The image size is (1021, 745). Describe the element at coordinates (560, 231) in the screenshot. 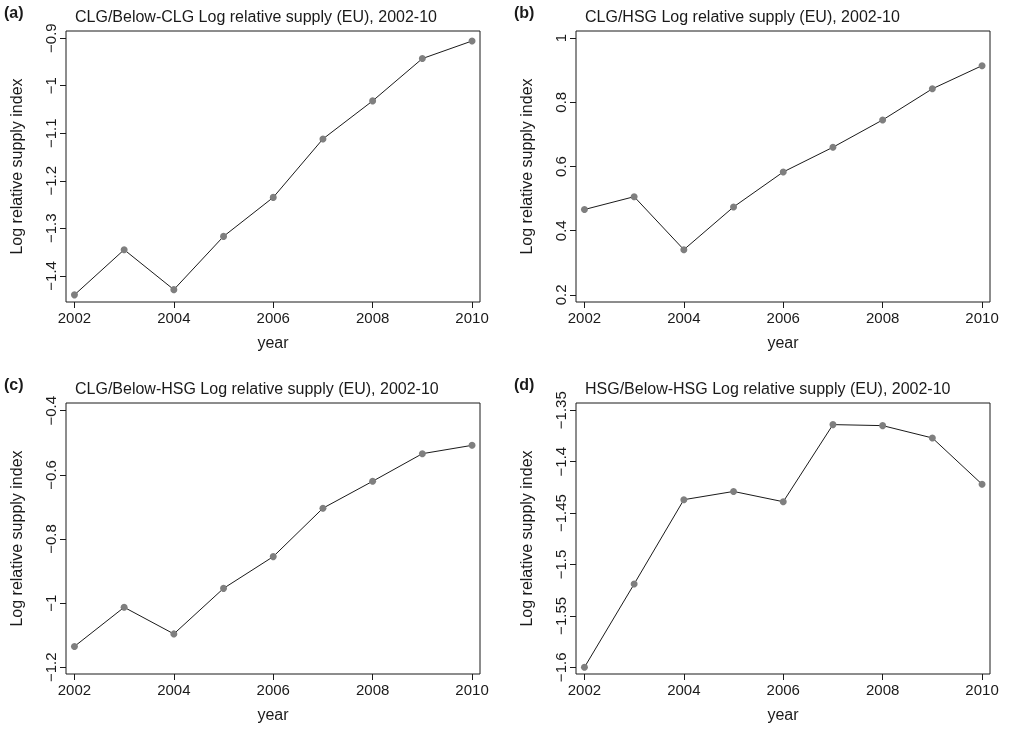

I see `y-tick-label: 0.4` at that location.